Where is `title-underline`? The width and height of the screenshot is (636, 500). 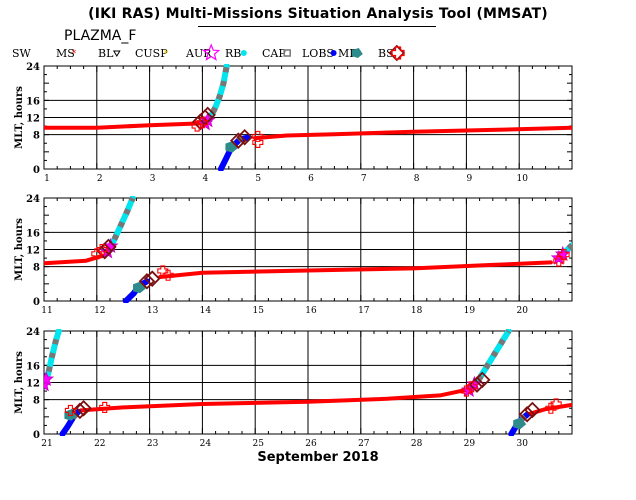 title-underline is located at coordinates (317, 26).